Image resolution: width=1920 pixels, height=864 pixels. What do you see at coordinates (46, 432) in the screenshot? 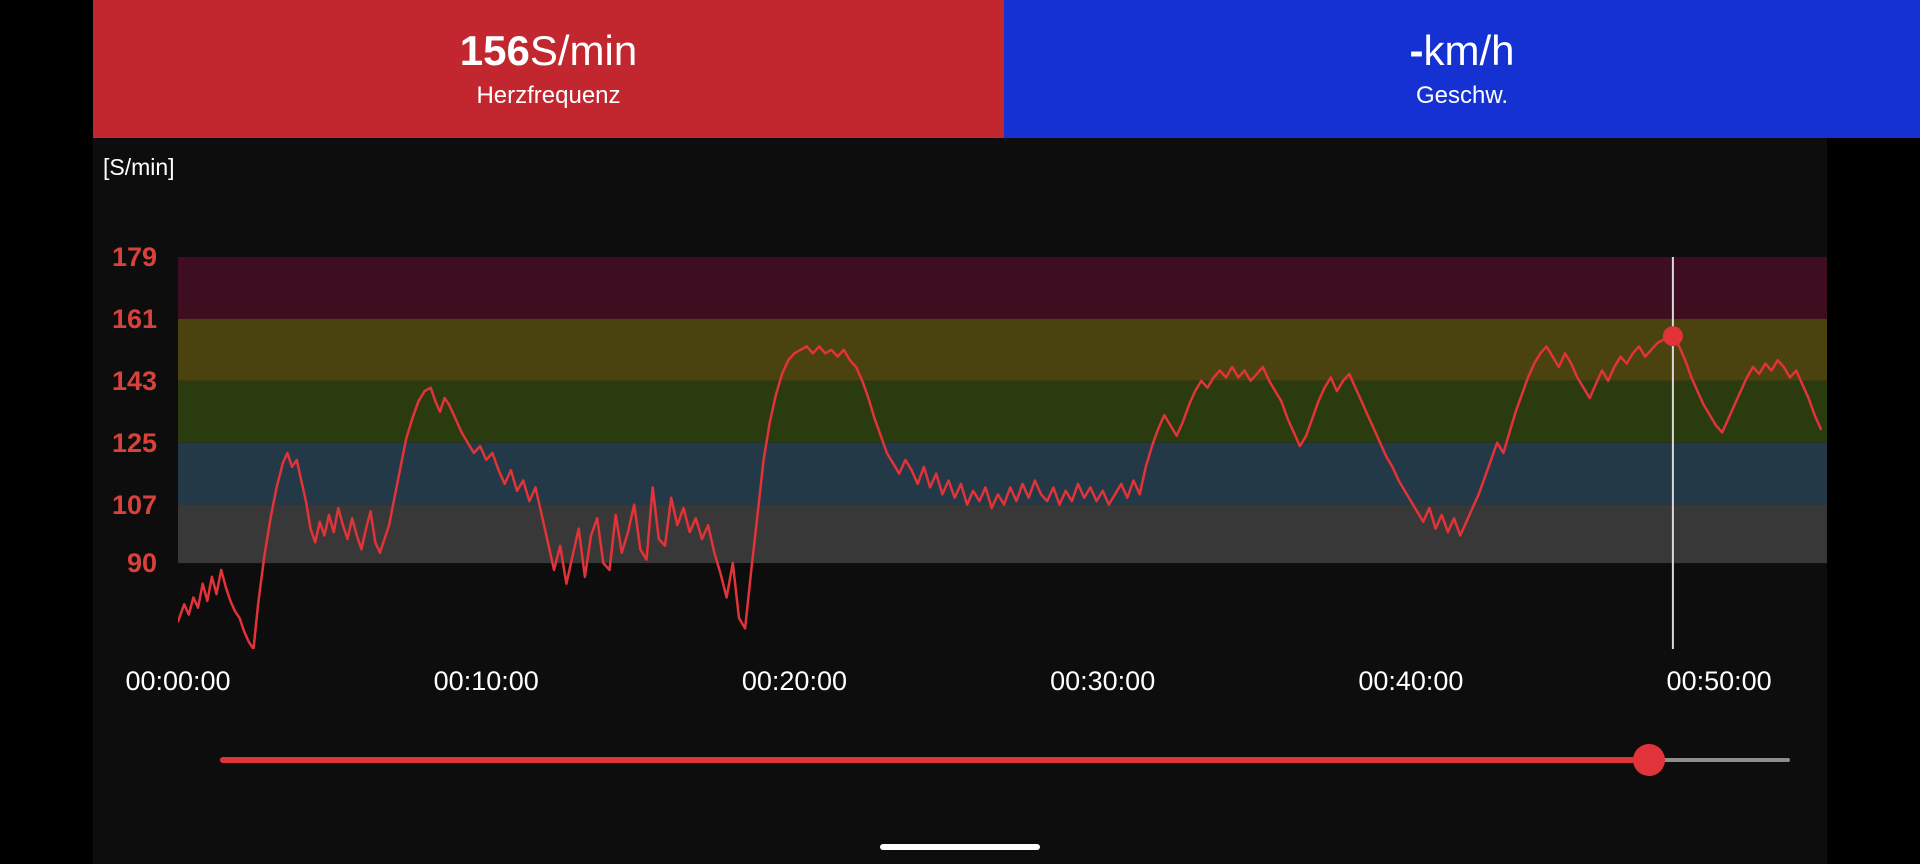
I see `left-letterbox` at bounding box center [46, 432].